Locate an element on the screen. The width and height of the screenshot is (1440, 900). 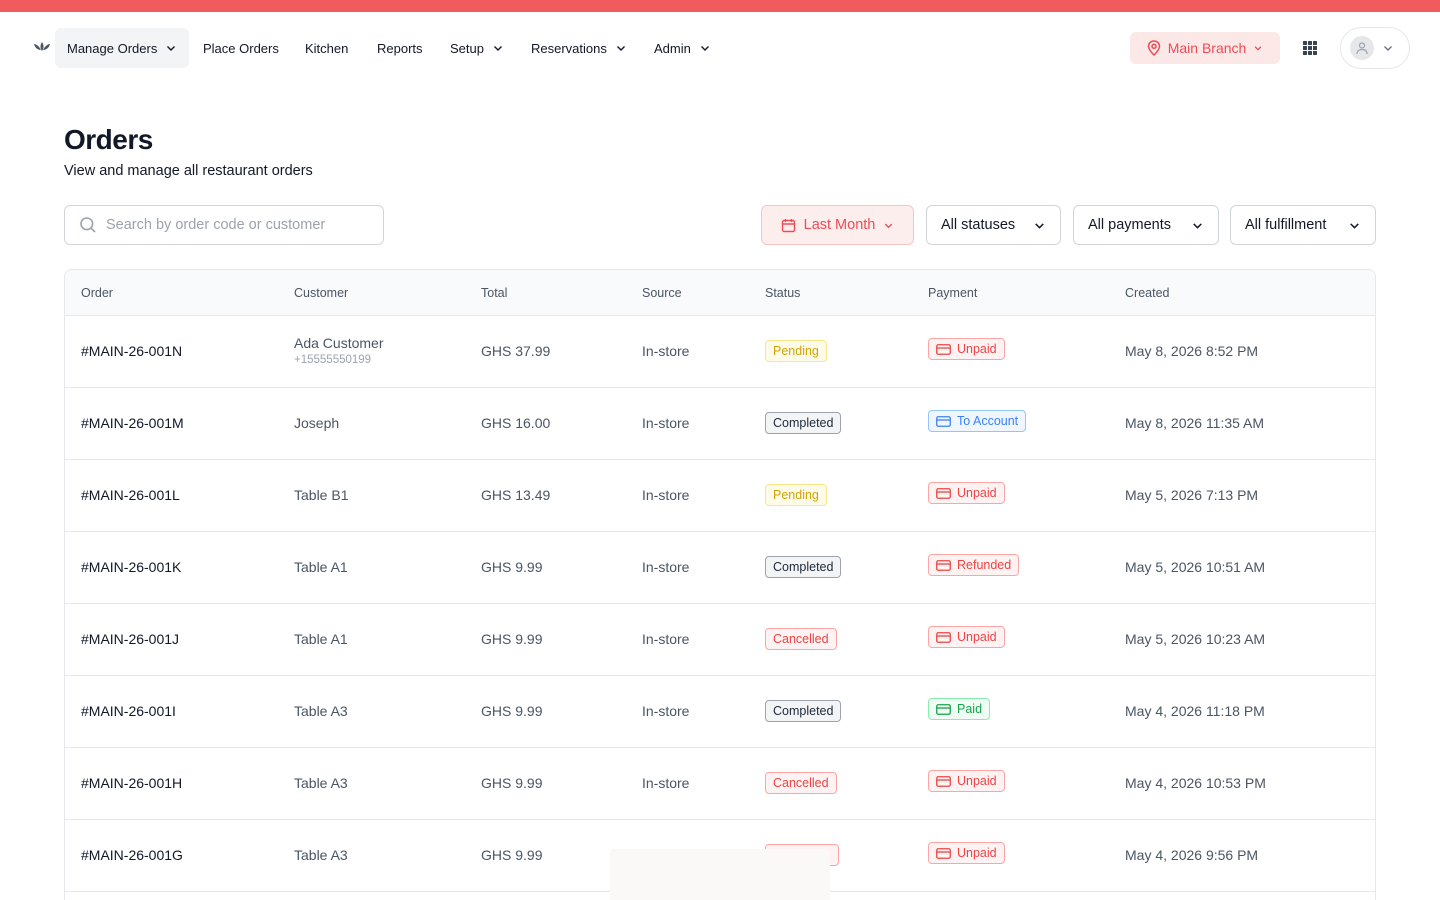
column-header-created: Created is located at coordinates (1147, 293).